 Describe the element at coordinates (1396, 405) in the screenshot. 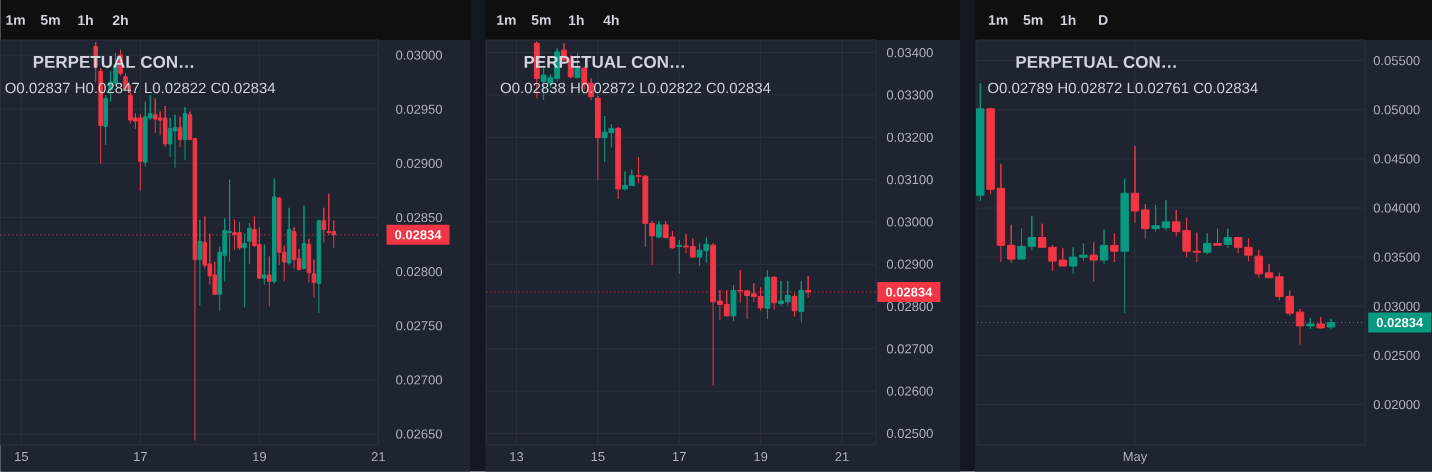

I see `y-tick-label: 0.02000` at that location.